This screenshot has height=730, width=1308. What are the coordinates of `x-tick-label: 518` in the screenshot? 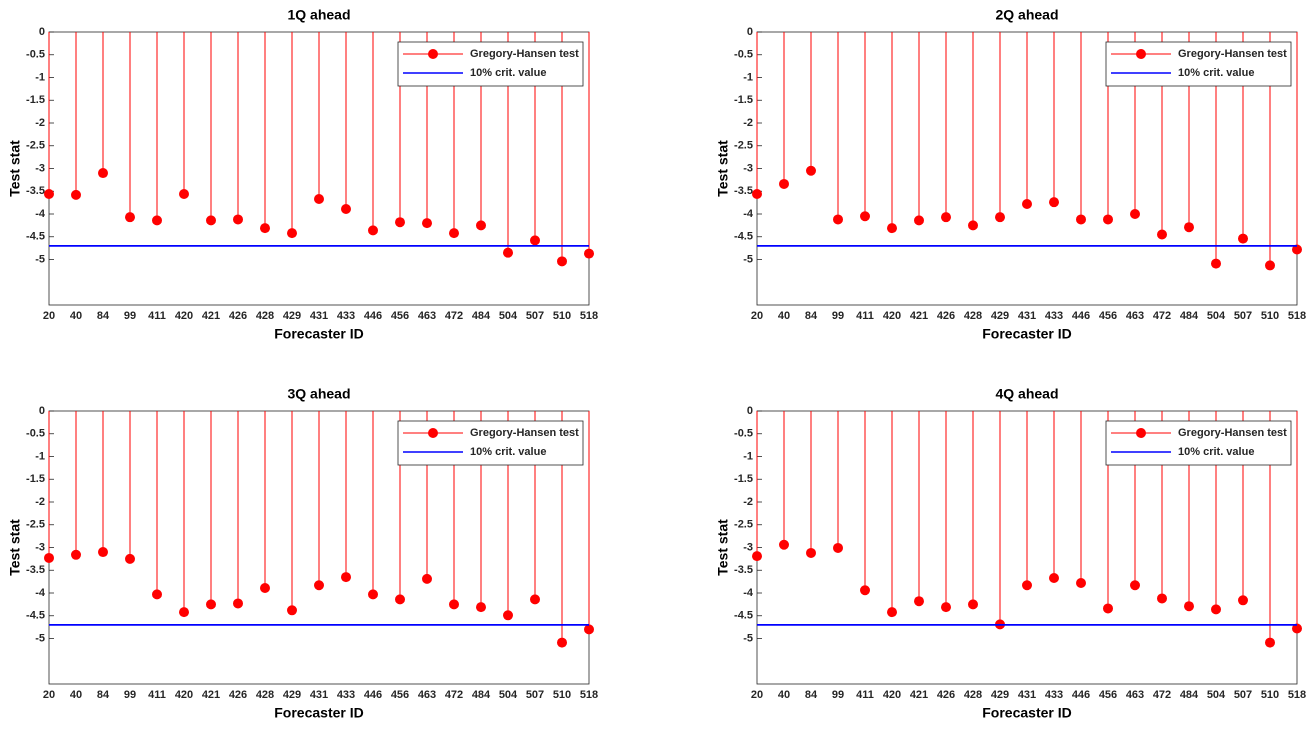 It's located at (589, 316).